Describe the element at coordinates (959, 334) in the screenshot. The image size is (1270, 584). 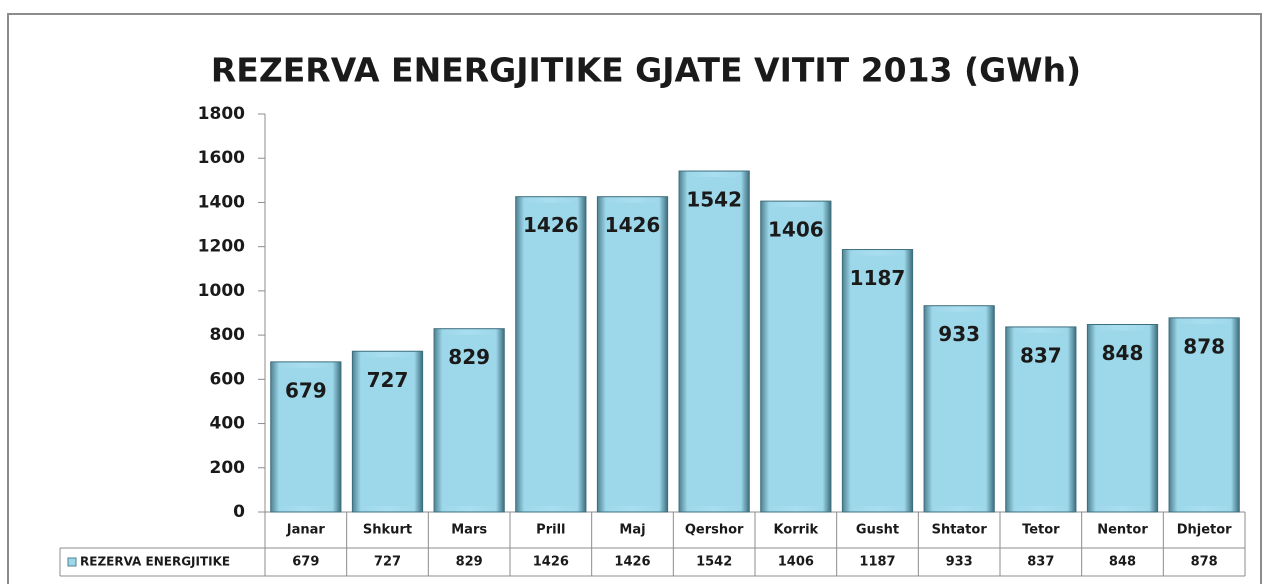
I see `data-label: 933` at that location.